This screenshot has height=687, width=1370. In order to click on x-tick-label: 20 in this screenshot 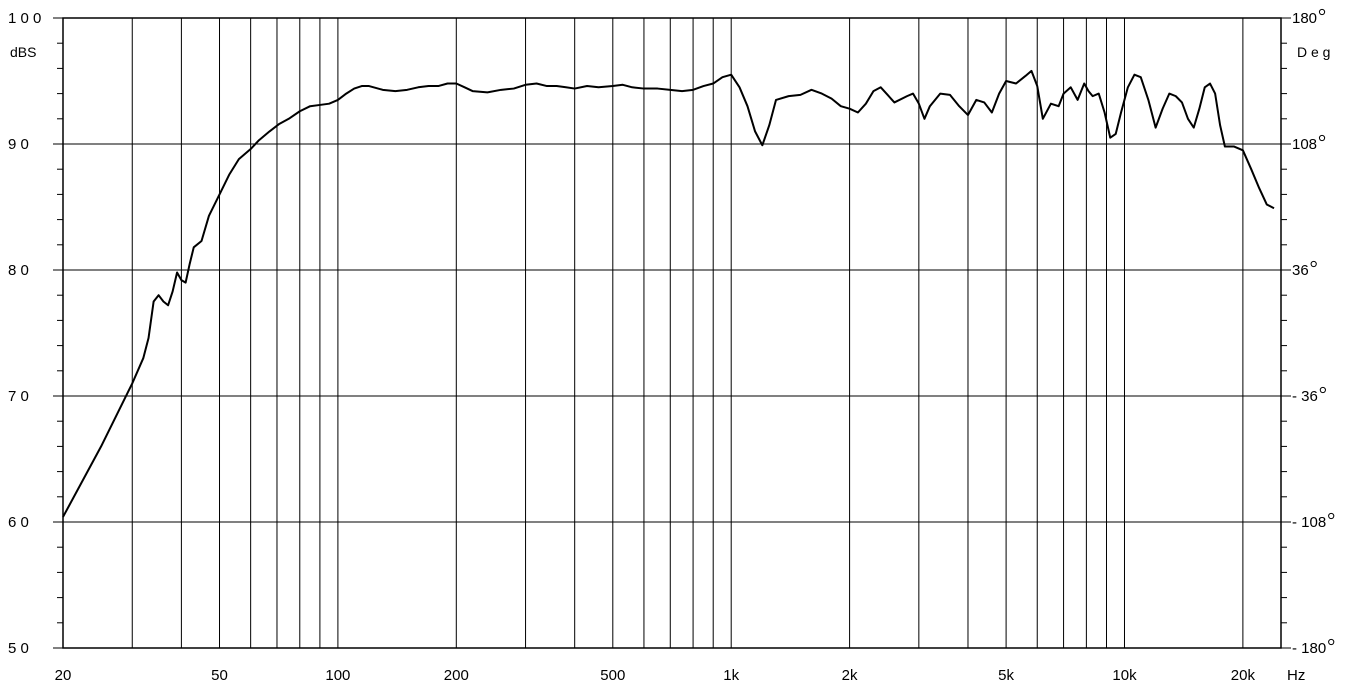, I will do `click(63, 675)`.